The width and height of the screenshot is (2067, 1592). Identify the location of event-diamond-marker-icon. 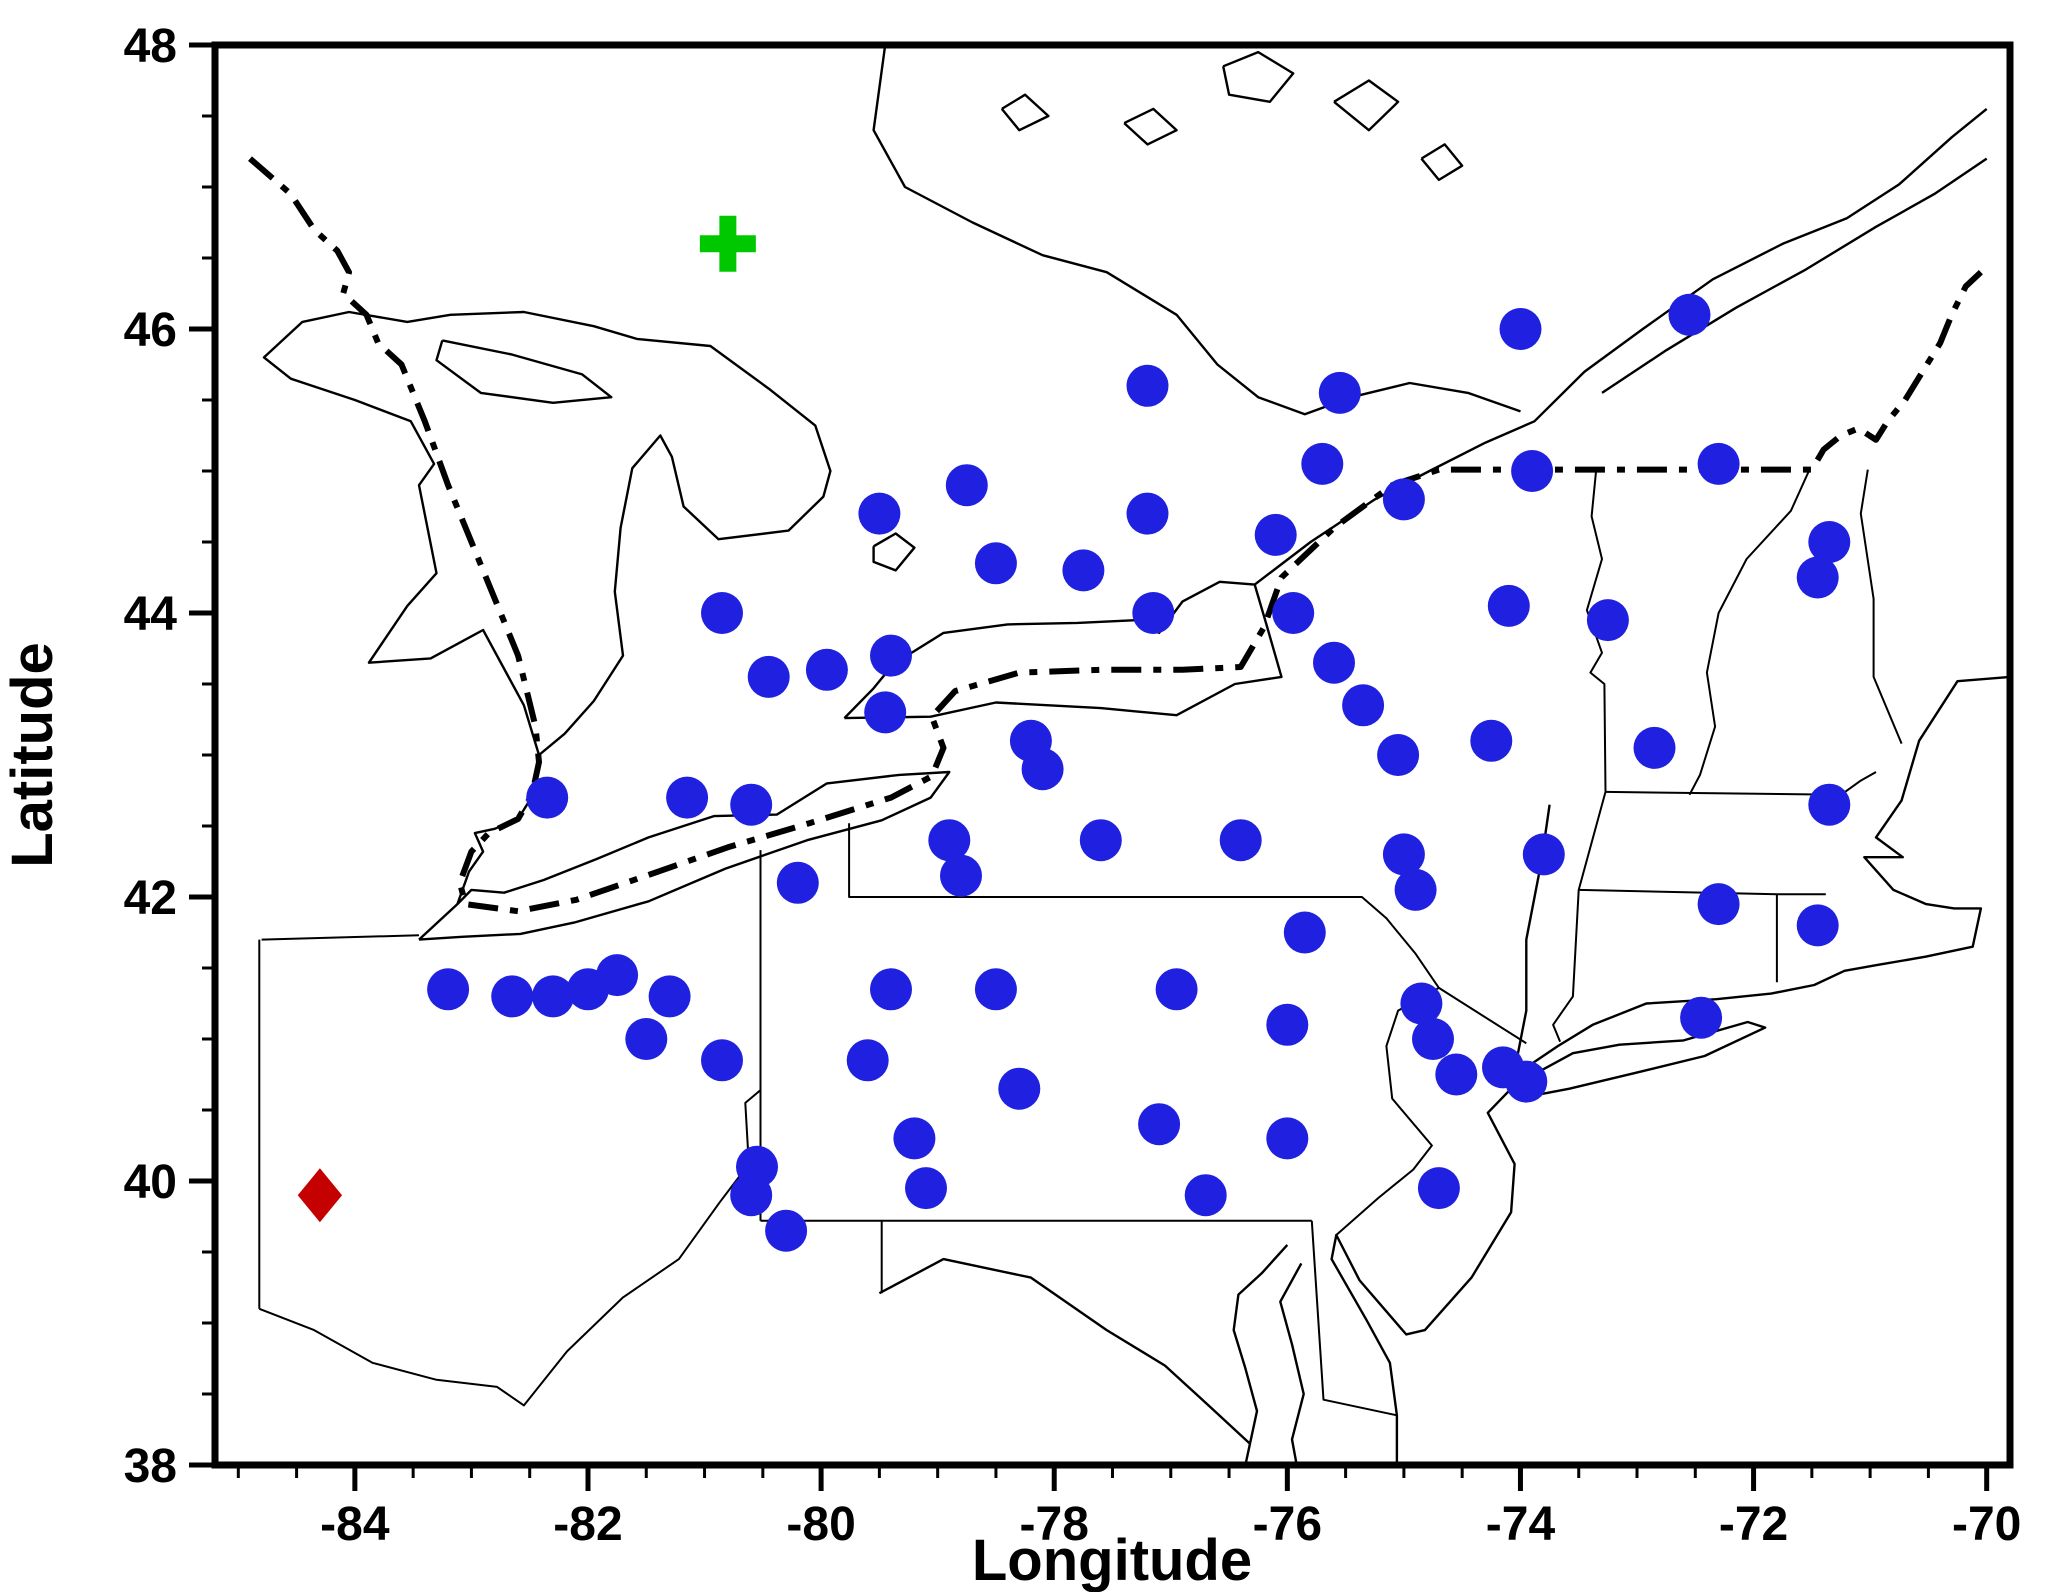
(320, 1195).